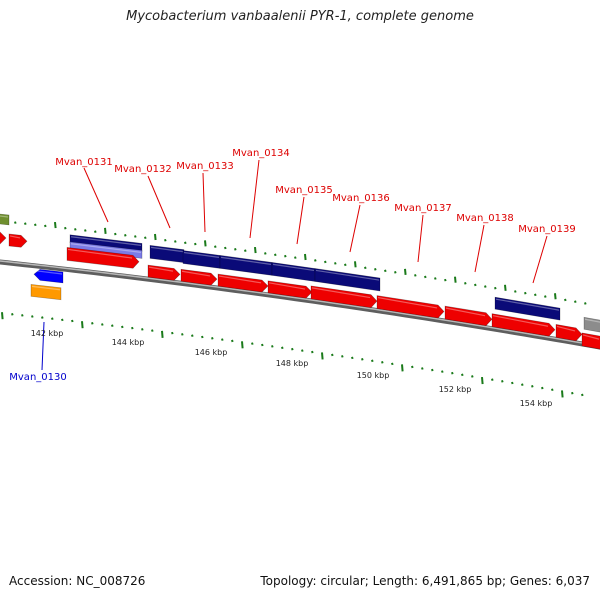  Describe the element at coordinates (77, 581) in the screenshot. I see `accession-text: Accession: NC_008726` at that location.